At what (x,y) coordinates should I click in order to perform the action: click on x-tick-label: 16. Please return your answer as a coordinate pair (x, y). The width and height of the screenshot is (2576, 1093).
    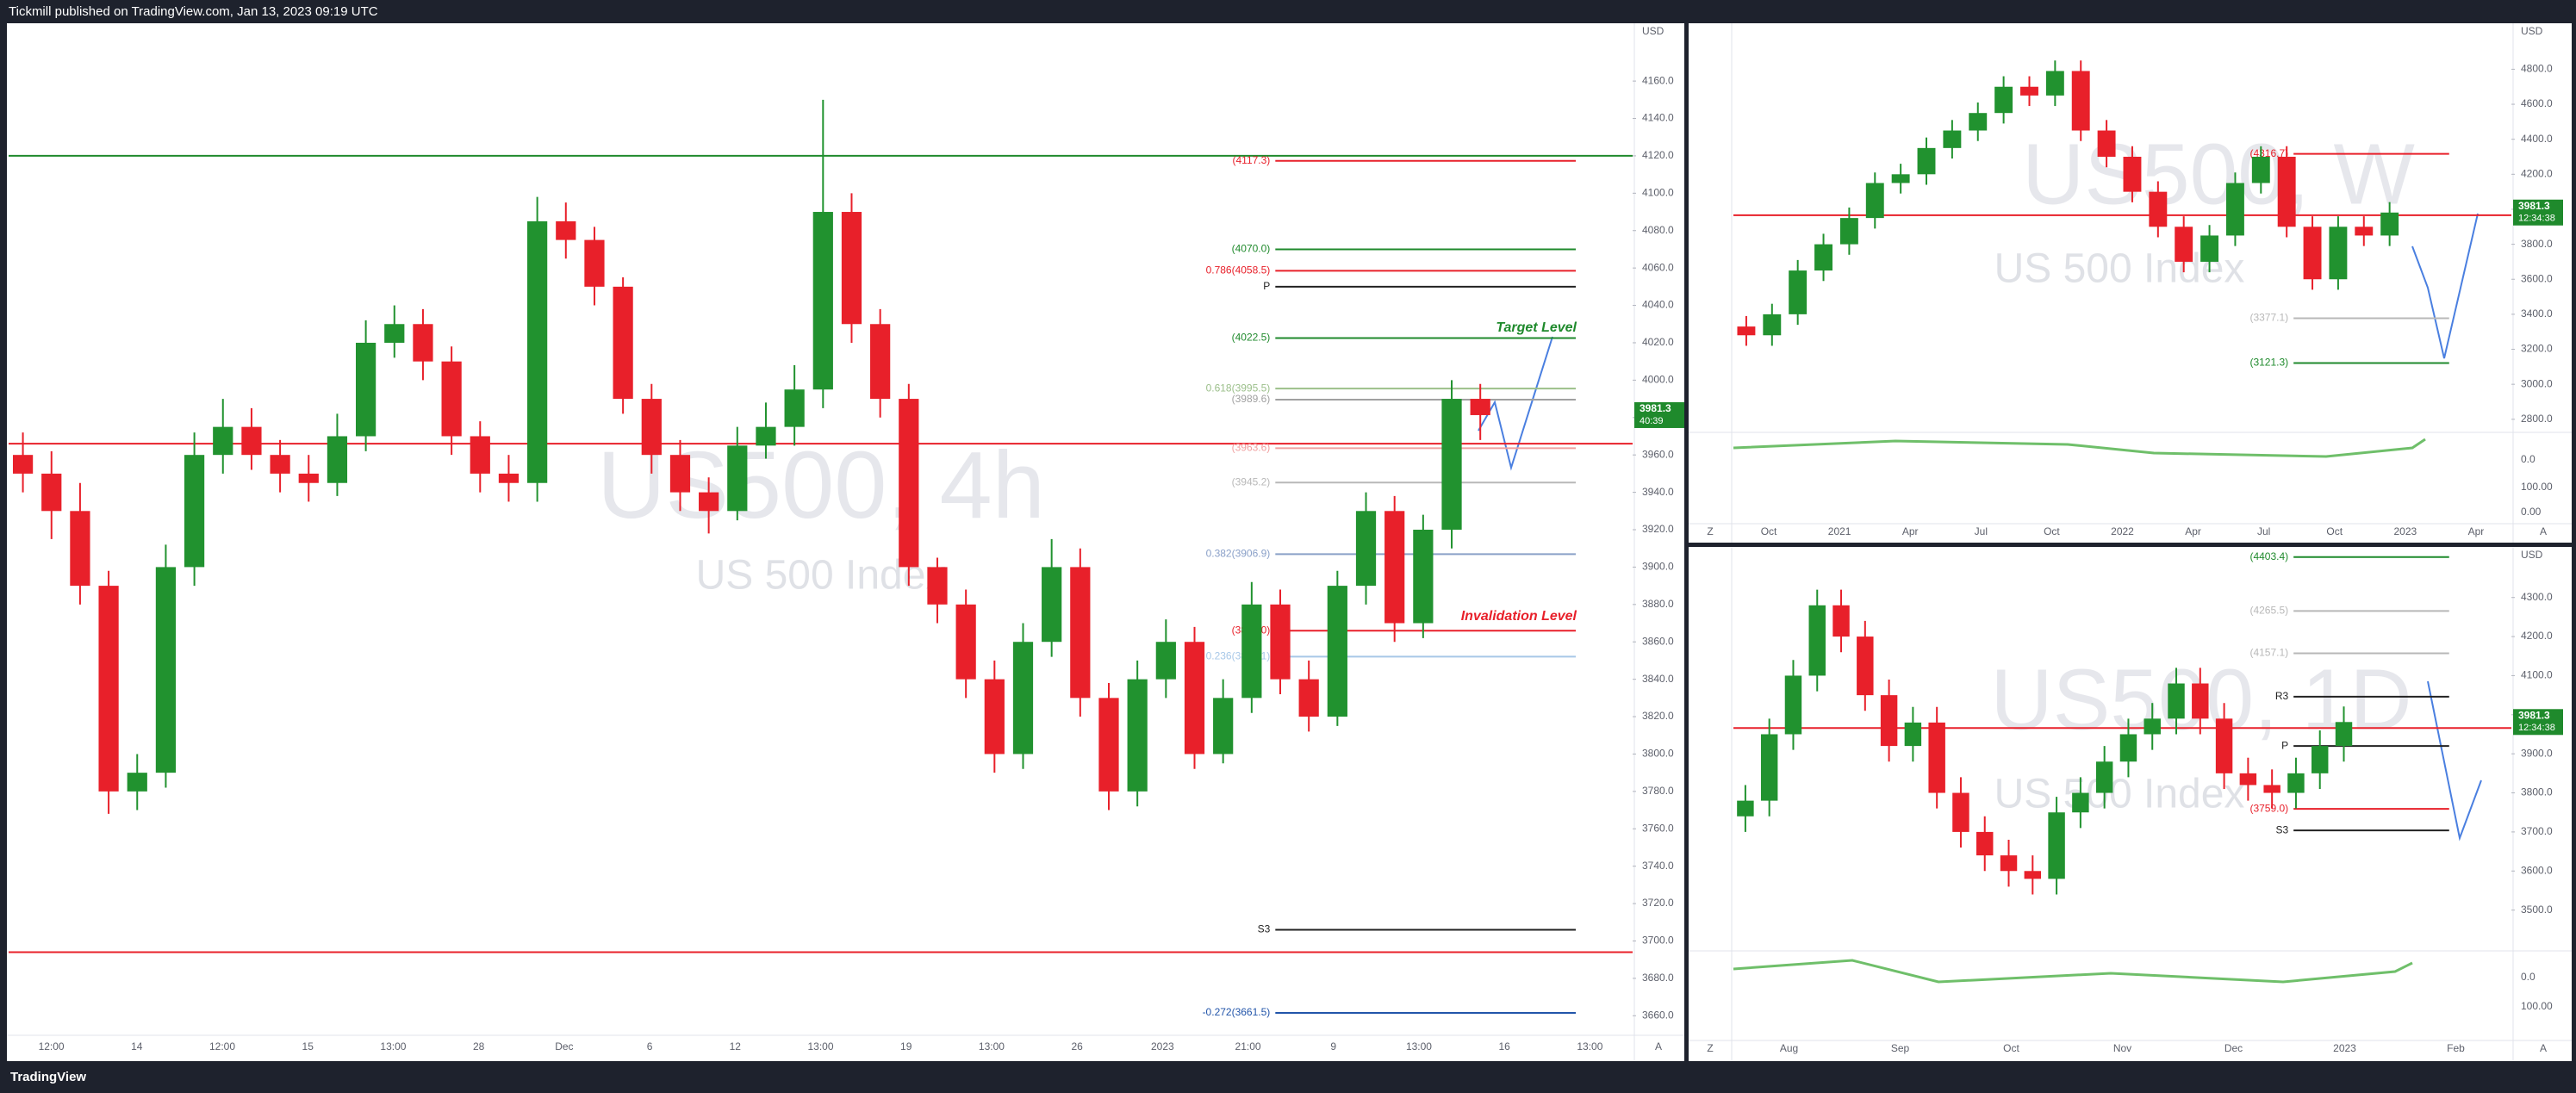
    Looking at the image, I should click on (1505, 1046).